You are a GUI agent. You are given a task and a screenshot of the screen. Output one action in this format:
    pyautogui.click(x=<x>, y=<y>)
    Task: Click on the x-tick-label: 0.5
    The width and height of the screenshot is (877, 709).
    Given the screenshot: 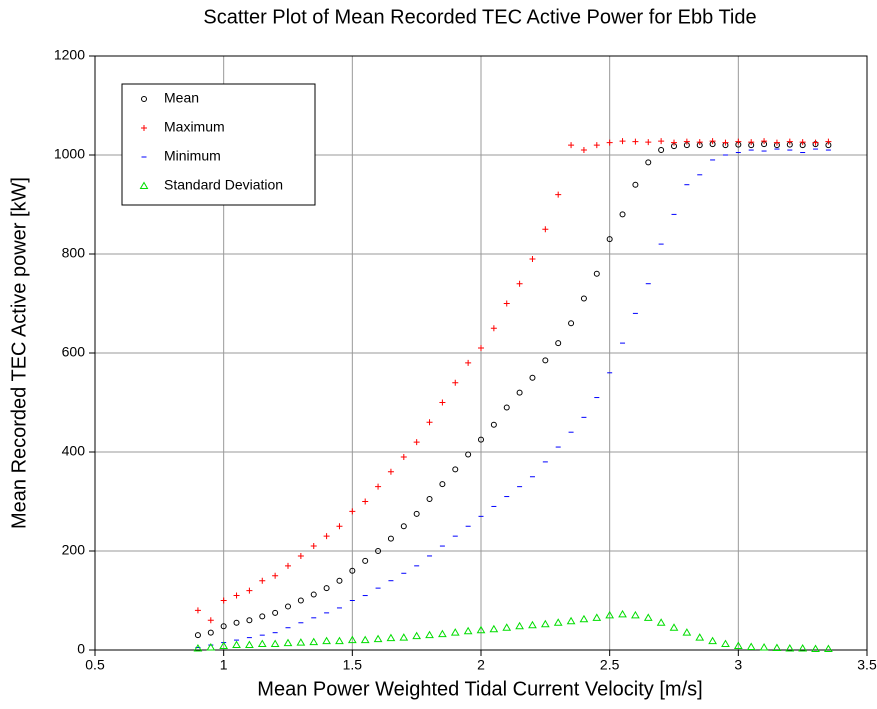 What is the action you would take?
    pyautogui.click(x=95, y=665)
    